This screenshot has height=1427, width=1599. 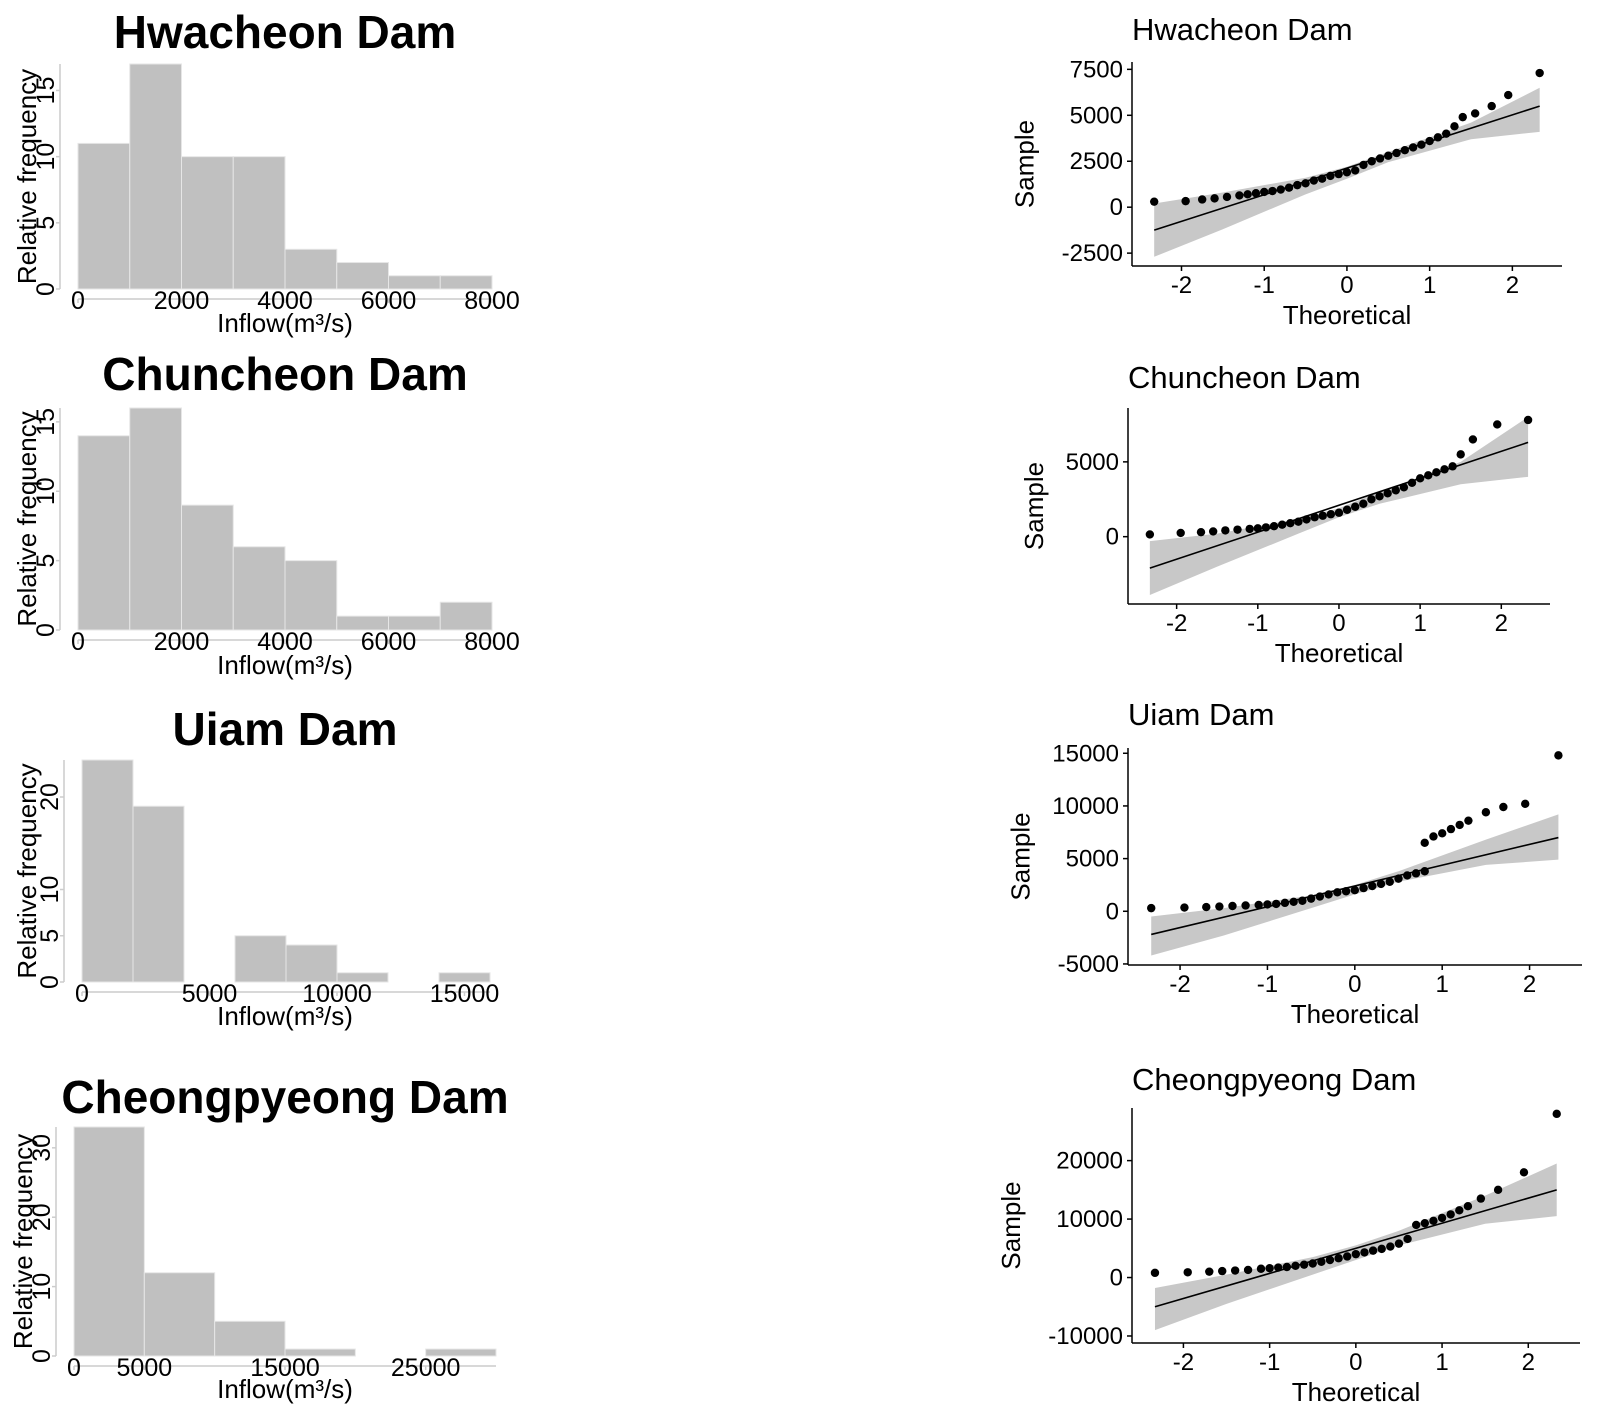 I want to click on x-tick-label: 8000, so click(x=492, y=301).